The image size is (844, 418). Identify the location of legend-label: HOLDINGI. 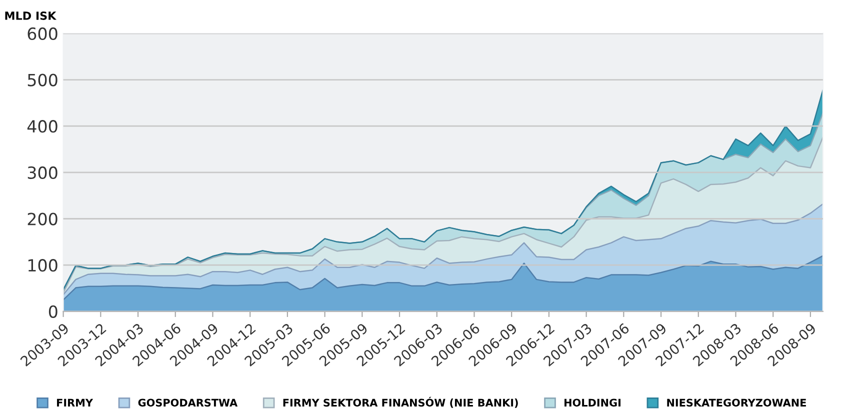
(592, 402).